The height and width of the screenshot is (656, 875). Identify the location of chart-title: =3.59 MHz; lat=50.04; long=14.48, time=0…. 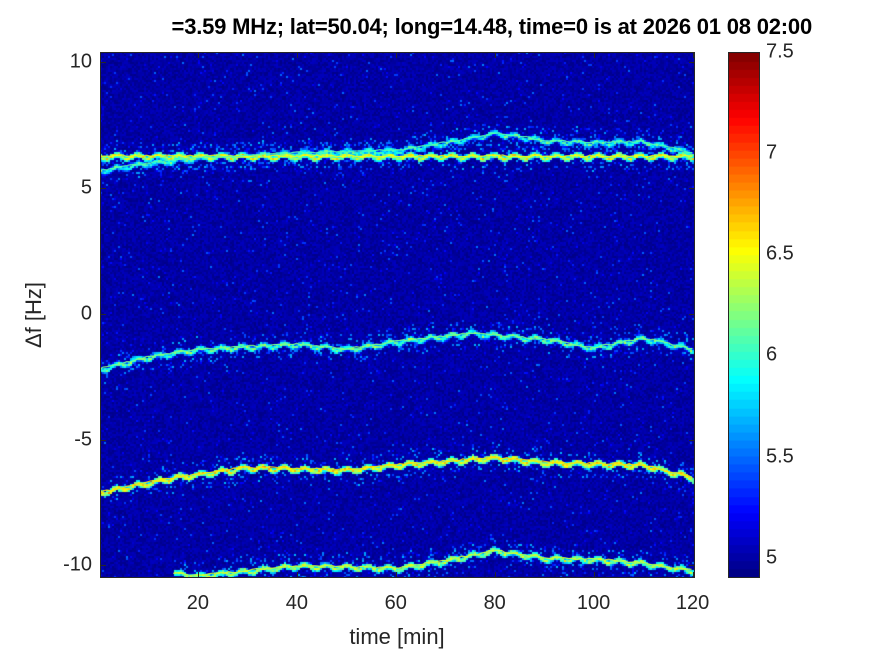
(492, 26).